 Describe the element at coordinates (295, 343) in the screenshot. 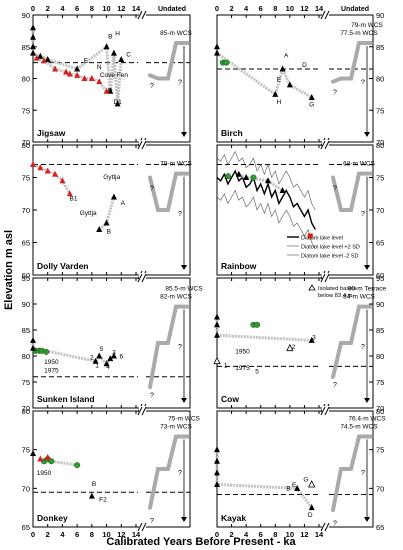

I see `panel-frame` at that location.